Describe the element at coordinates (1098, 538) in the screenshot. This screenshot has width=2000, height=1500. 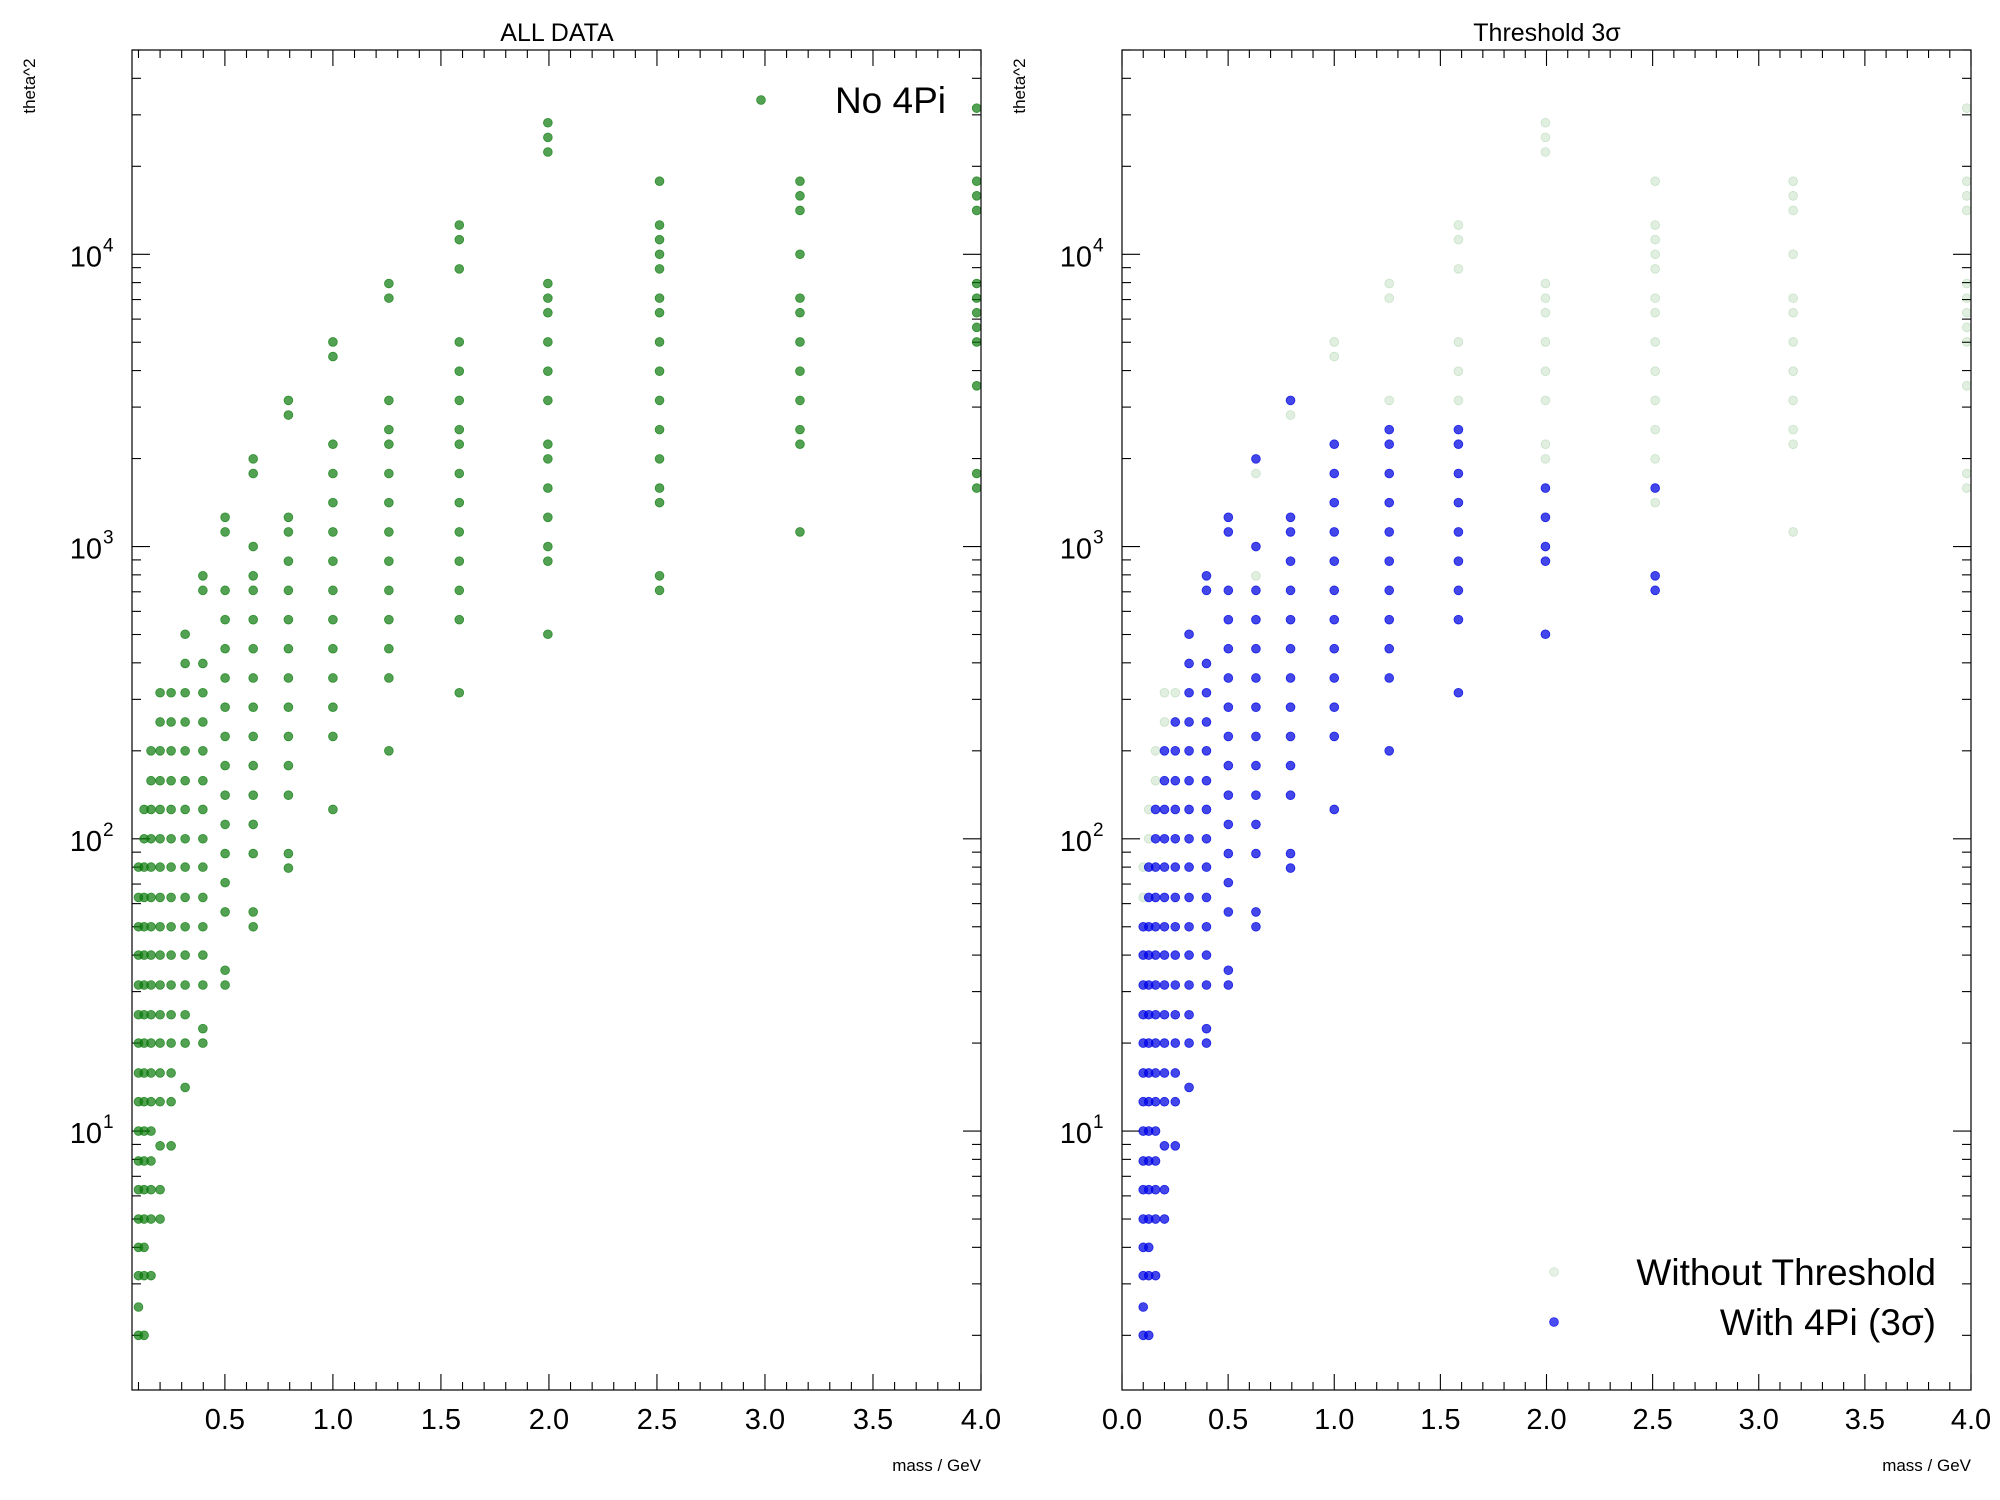
I see `y-tick-exponent: 3` at that location.